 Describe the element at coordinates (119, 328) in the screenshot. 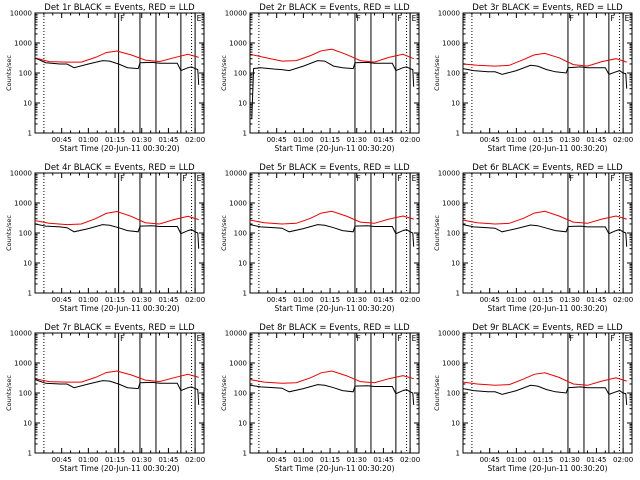

I see `panel-title: Det 7r BLACK = Events, RED = LLD` at that location.